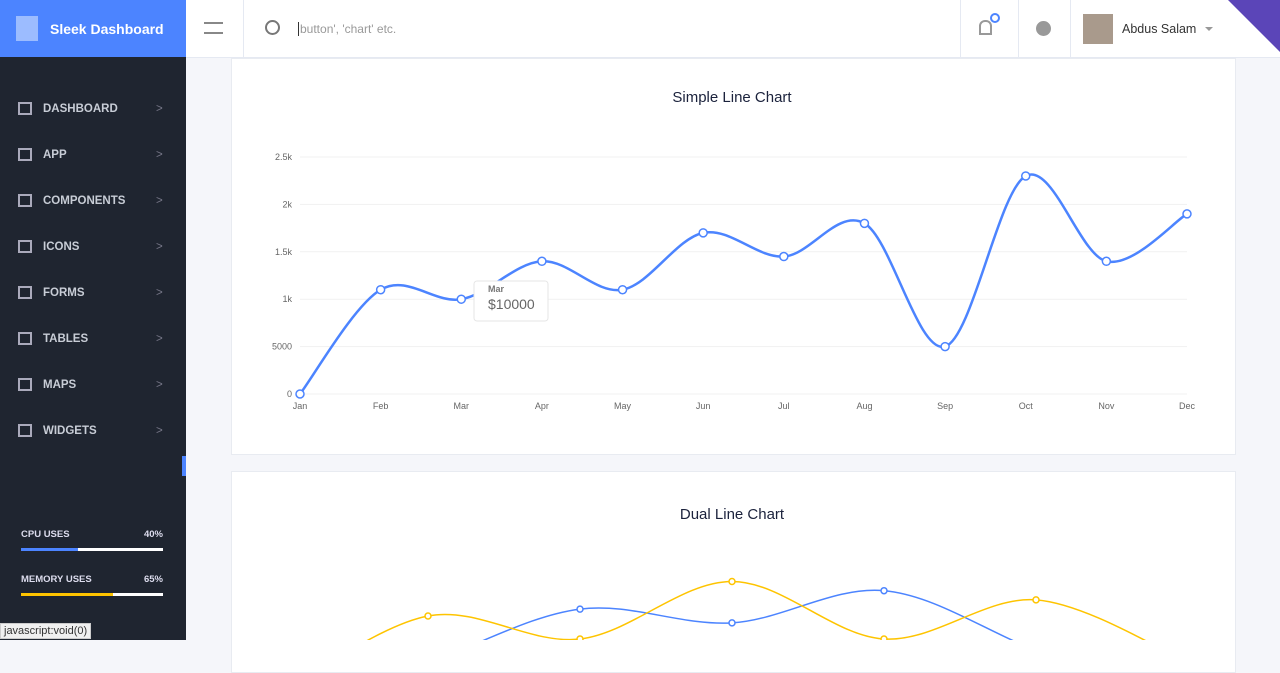  I want to click on menu-item: ICONS >, so click(93, 248).